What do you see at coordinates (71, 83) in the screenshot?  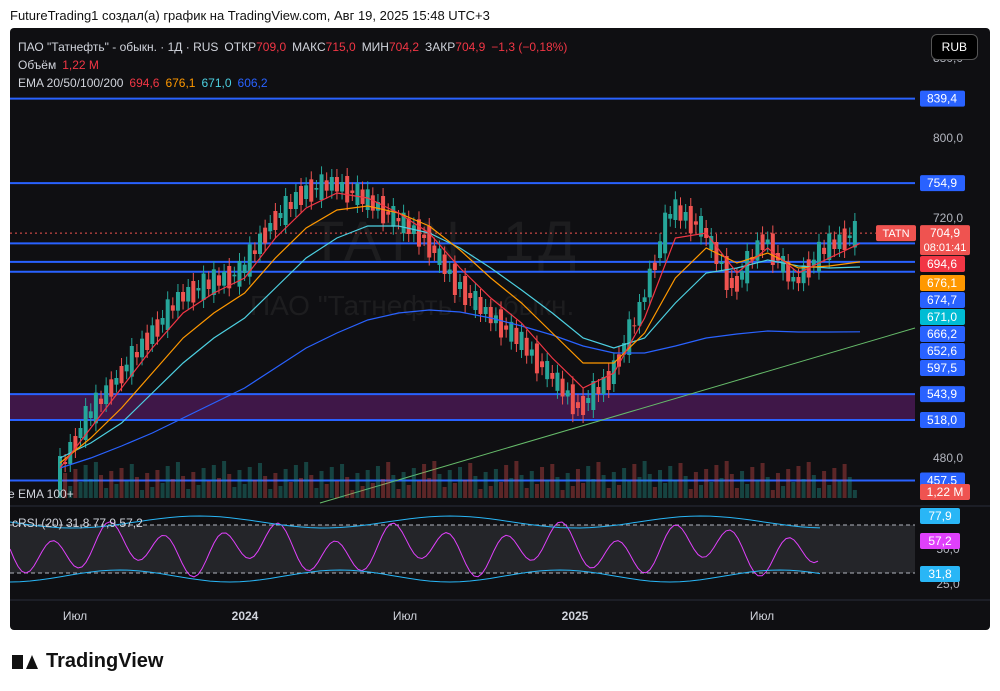 I see `ema-label: EMA 20/50/100/200` at bounding box center [71, 83].